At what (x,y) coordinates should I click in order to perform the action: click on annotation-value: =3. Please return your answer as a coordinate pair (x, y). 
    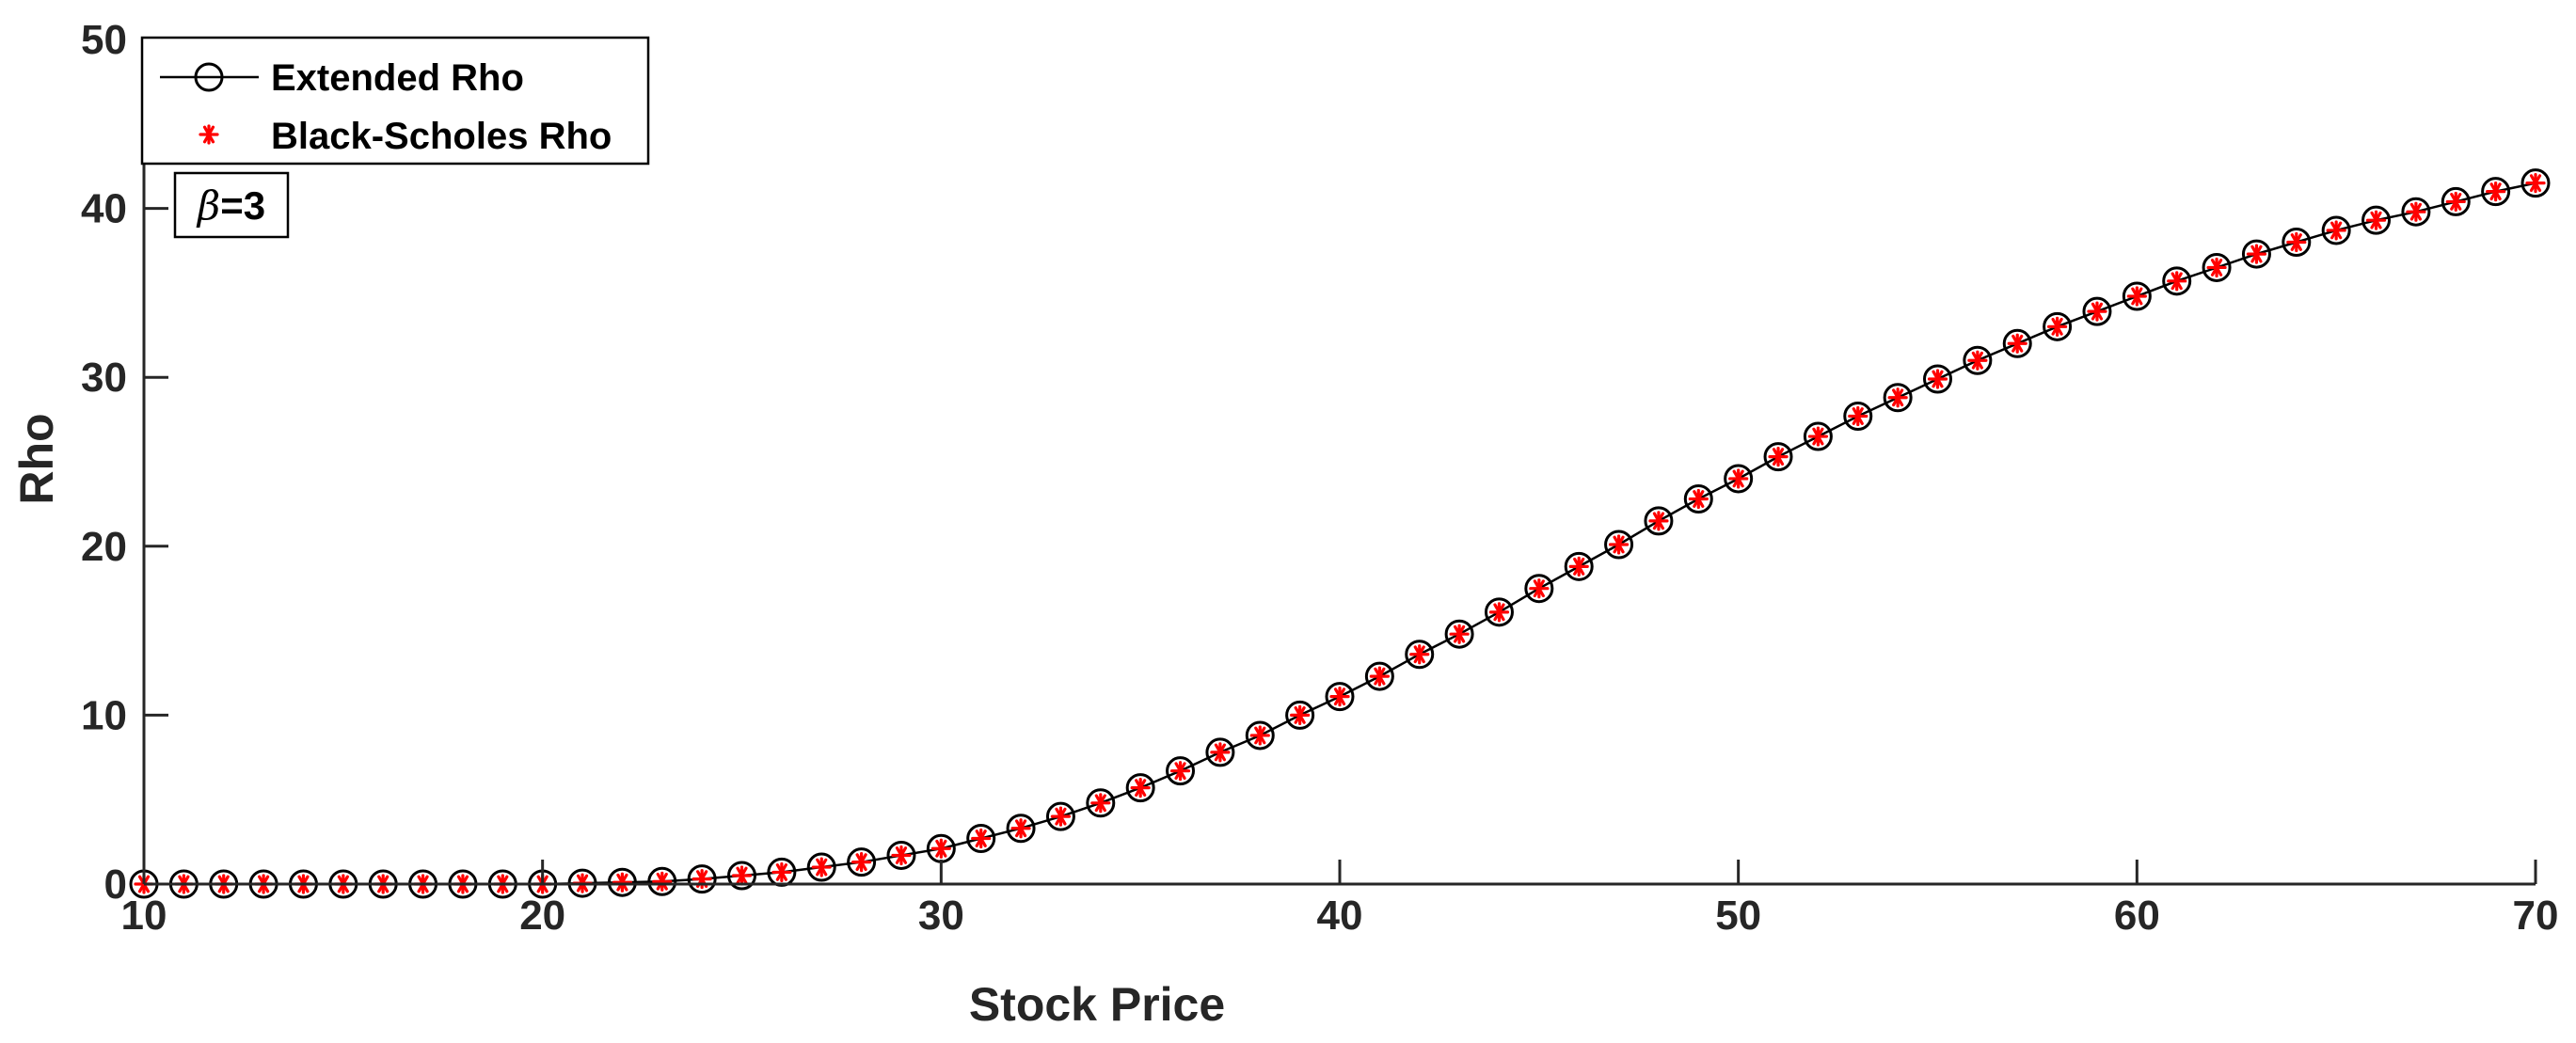
    Looking at the image, I should click on (242, 206).